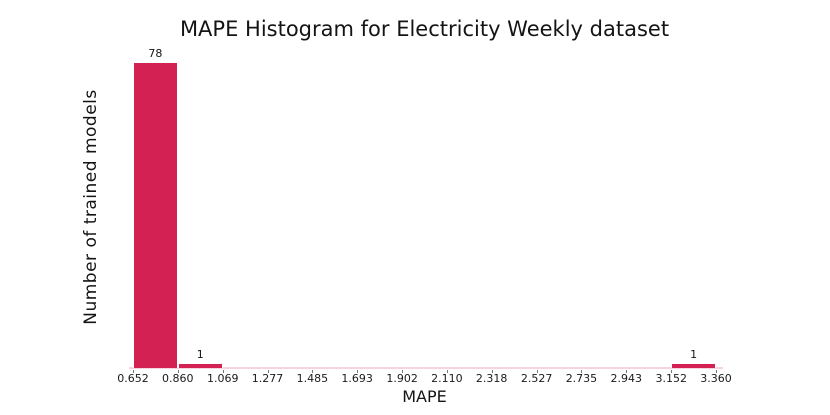 Image resolution: width=830 pixels, height=415 pixels. Describe the element at coordinates (581, 378) in the screenshot. I see `x-tick-label: 2.735` at that location.